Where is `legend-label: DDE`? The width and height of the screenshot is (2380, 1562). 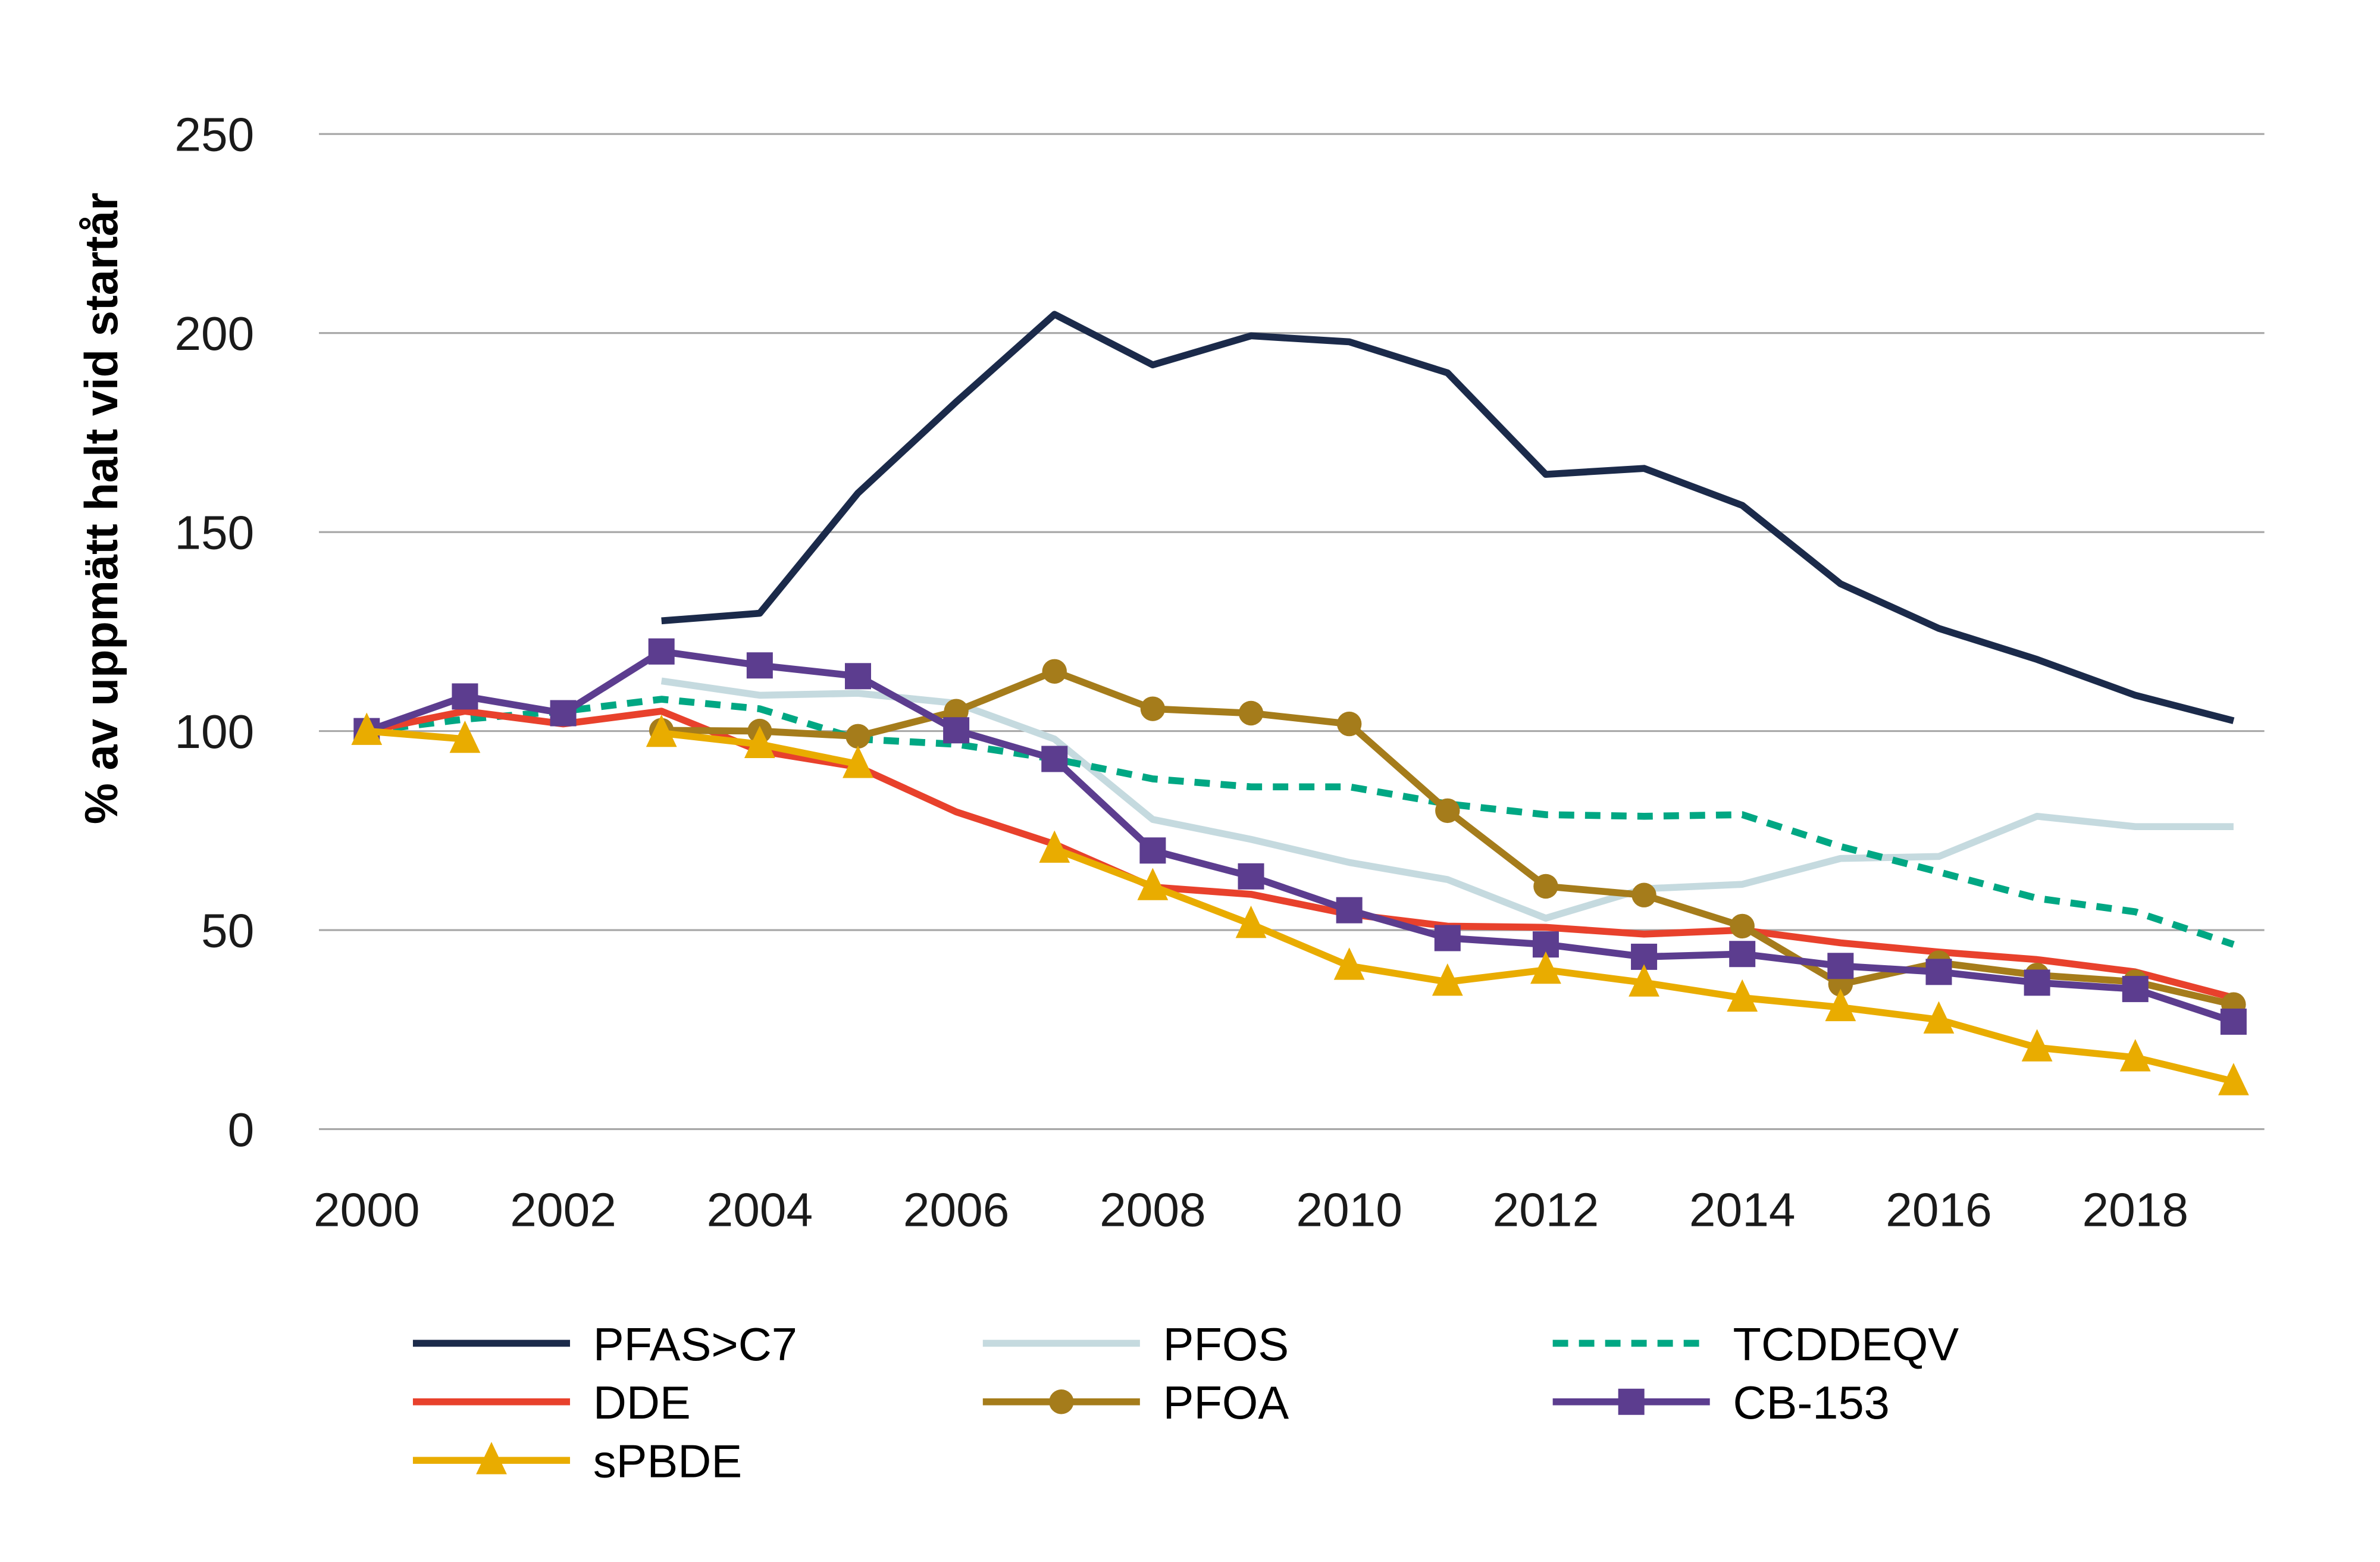 legend-label: DDE is located at coordinates (642, 1403).